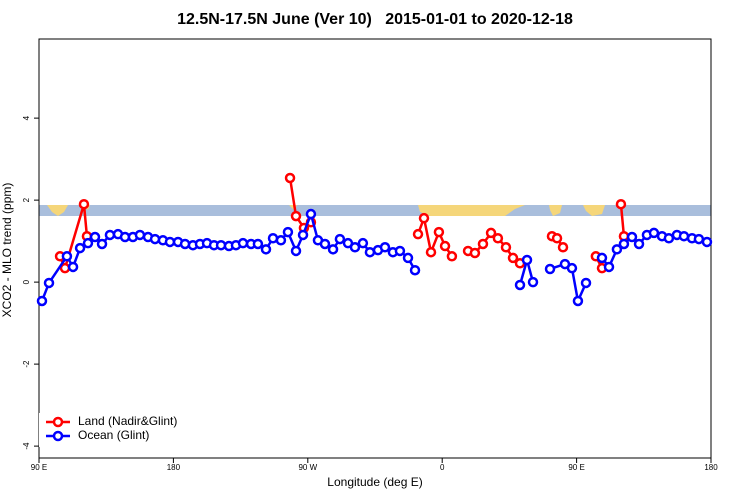  Describe the element at coordinates (442, 467) in the screenshot. I see `x-tick-label: 0` at that location.